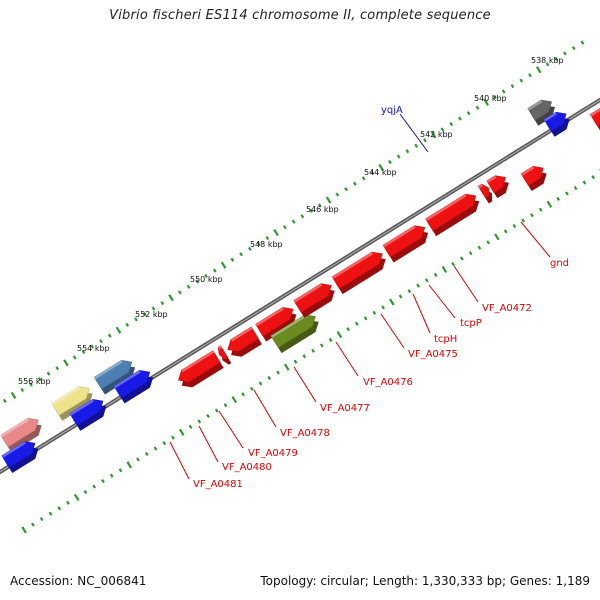 The image size is (600, 600). What do you see at coordinates (544, 245) in the screenshot?
I see `gene-label-gnd: gnd` at bounding box center [544, 245].